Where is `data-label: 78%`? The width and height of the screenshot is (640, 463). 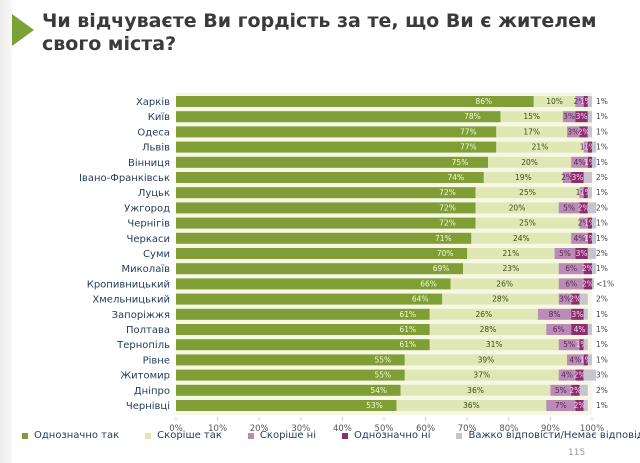 data-label: 78% is located at coordinates (472, 116).